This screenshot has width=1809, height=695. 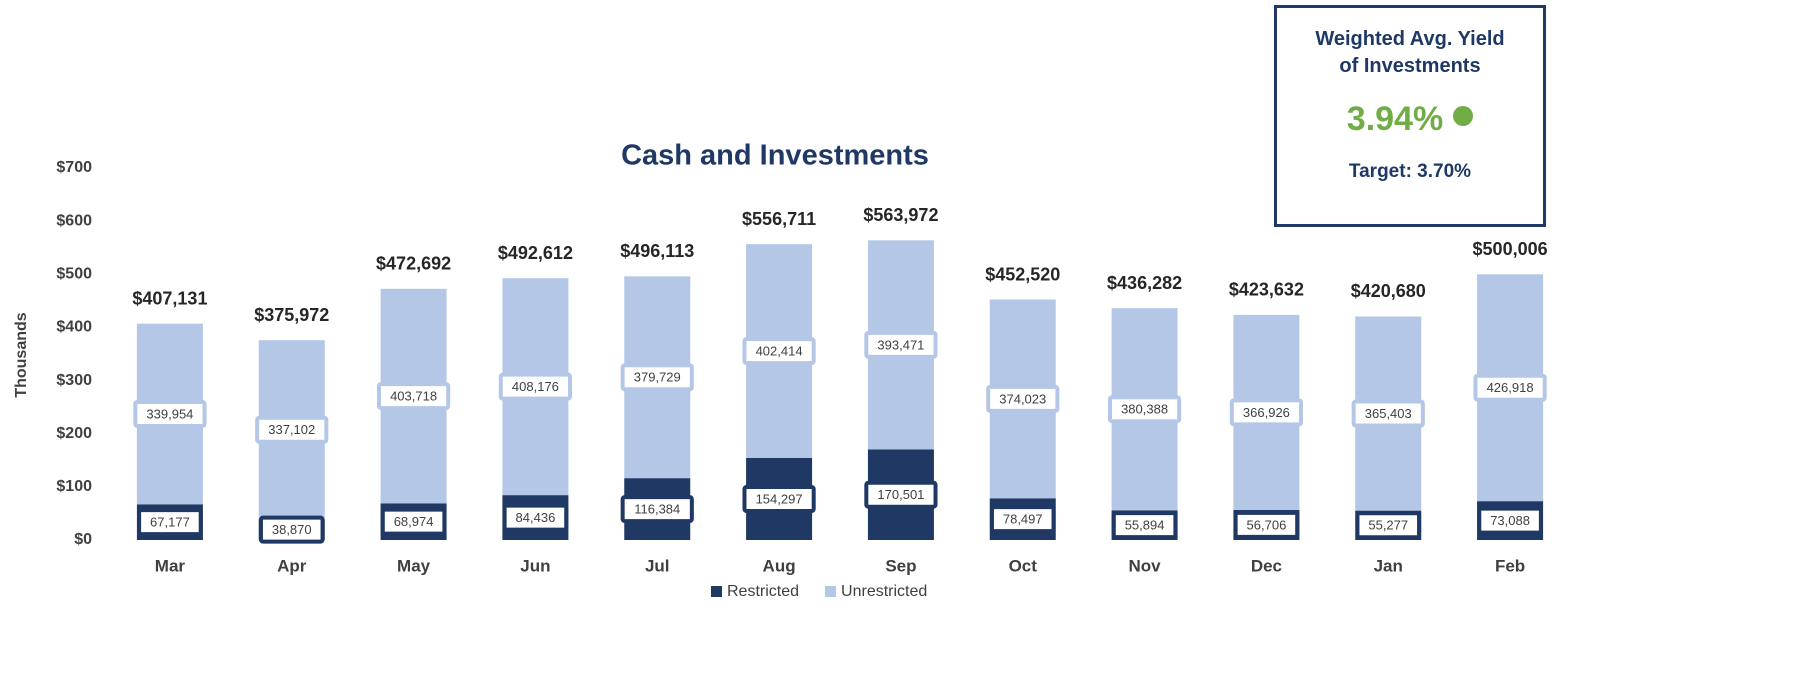 What do you see at coordinates (1510, 565) in the screenshot?
I see `x-tick-label: Feb` at bounding box center [1510, 565].